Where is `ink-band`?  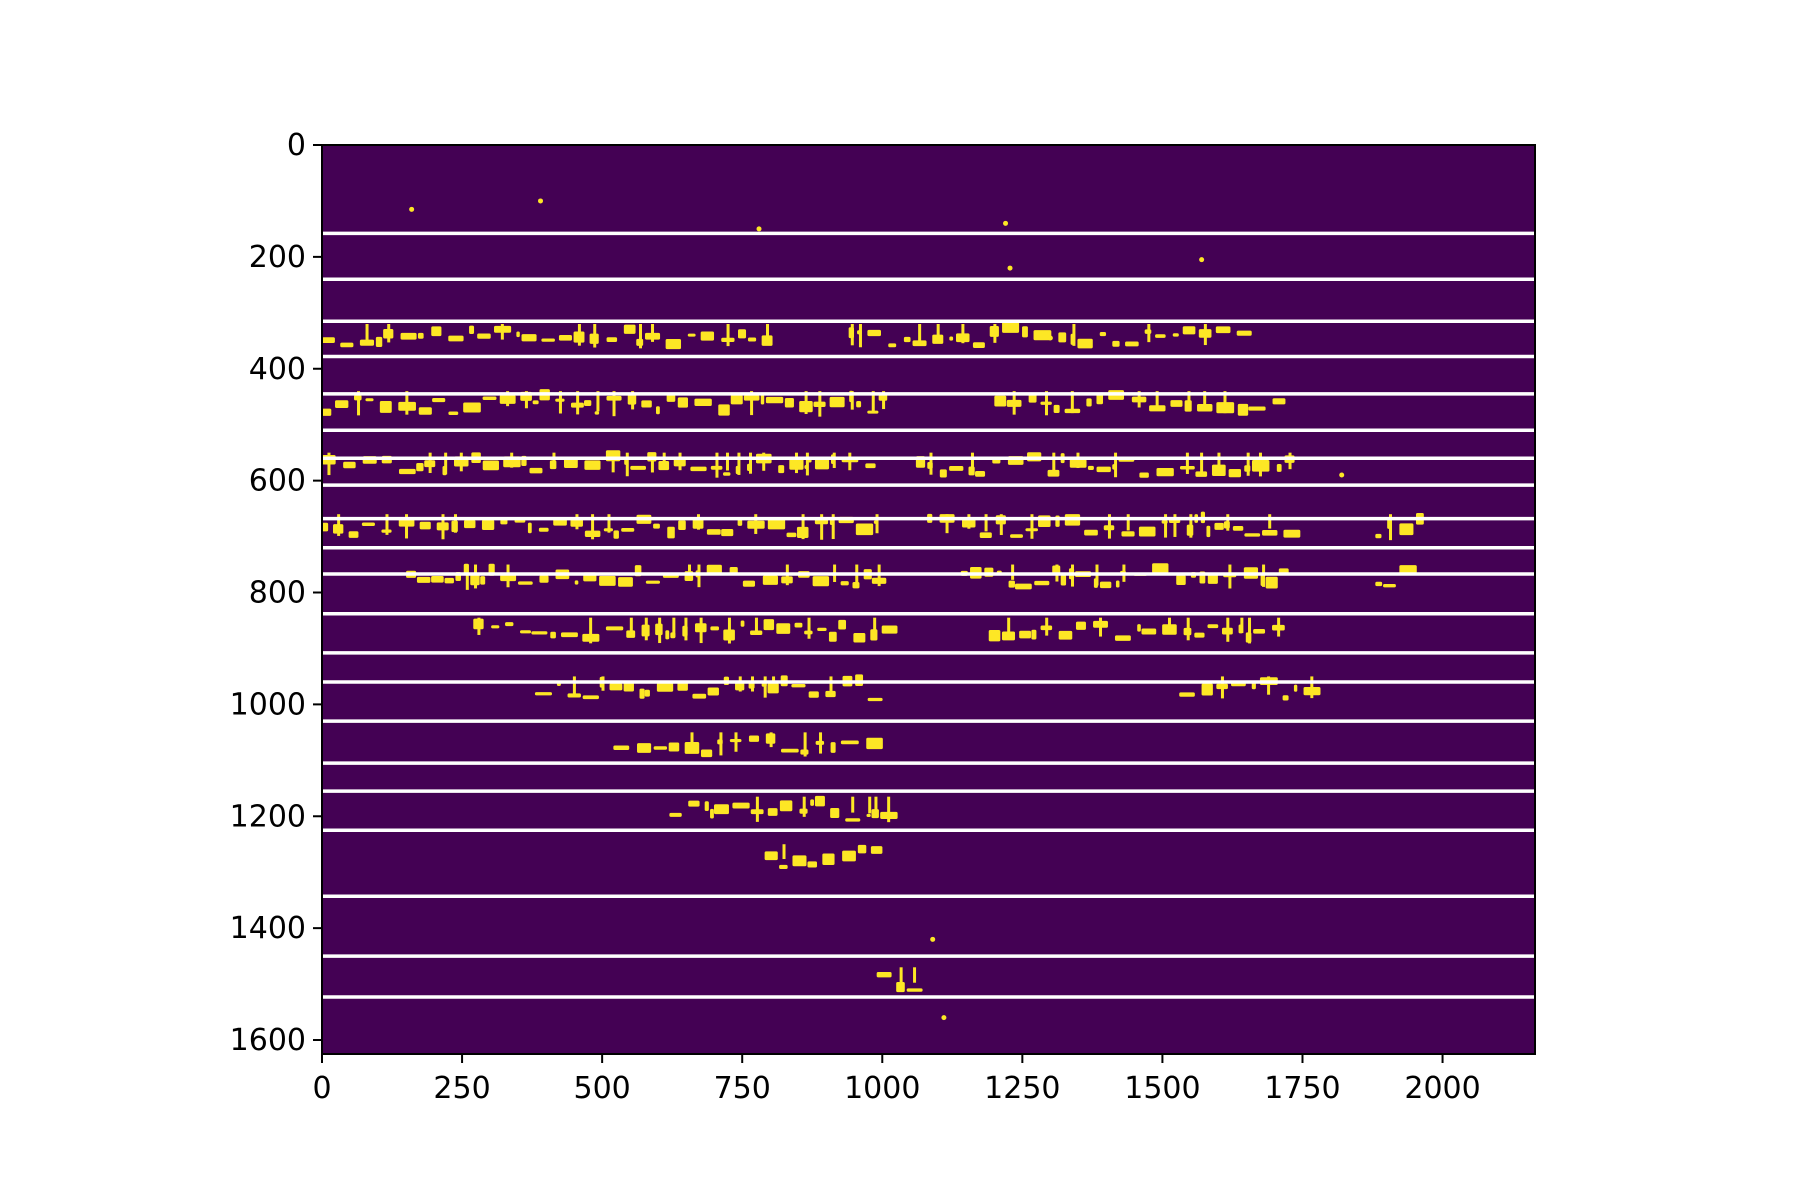 ink-band is located at coordinates (599, 464).